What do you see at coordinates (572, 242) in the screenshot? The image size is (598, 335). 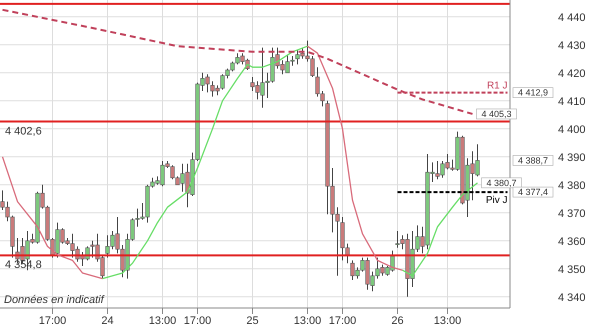 I see `y-tick-label: 4 360` at bounding box center [572, 242].